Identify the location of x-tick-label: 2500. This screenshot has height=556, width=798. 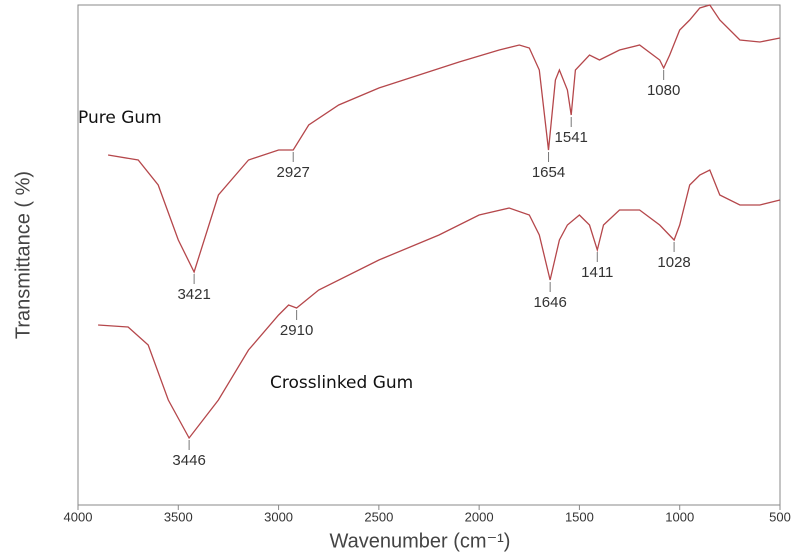
(378, 516).